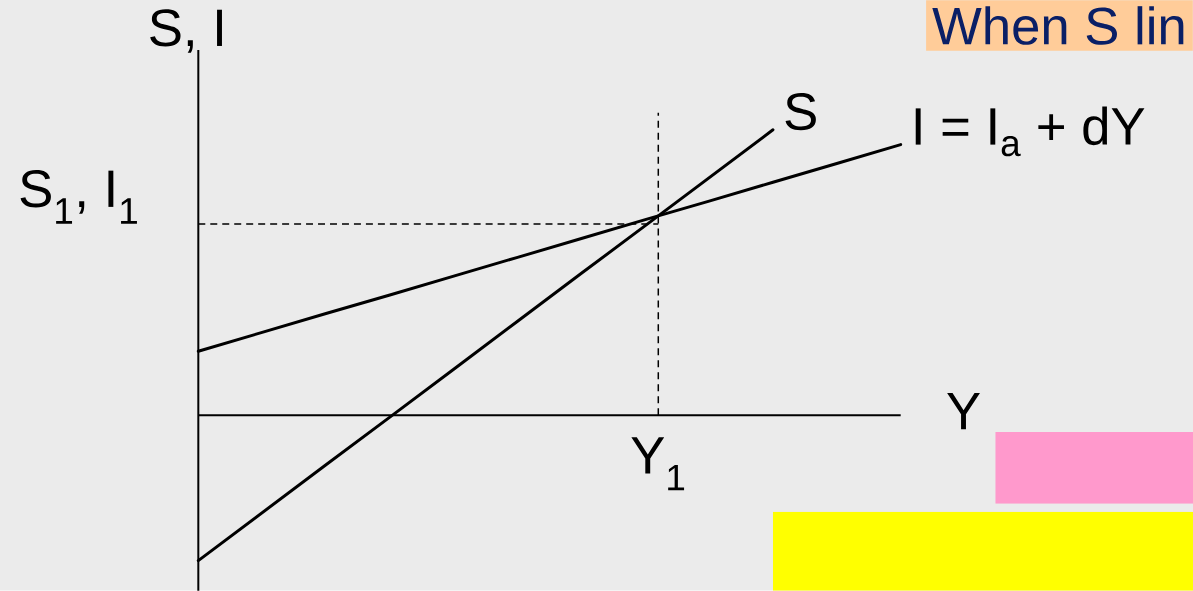  What do you see at coordinates (658, 464) in the screenshot?
I see `annotation: Y$_{1}$` at bounding box center [658, 464].